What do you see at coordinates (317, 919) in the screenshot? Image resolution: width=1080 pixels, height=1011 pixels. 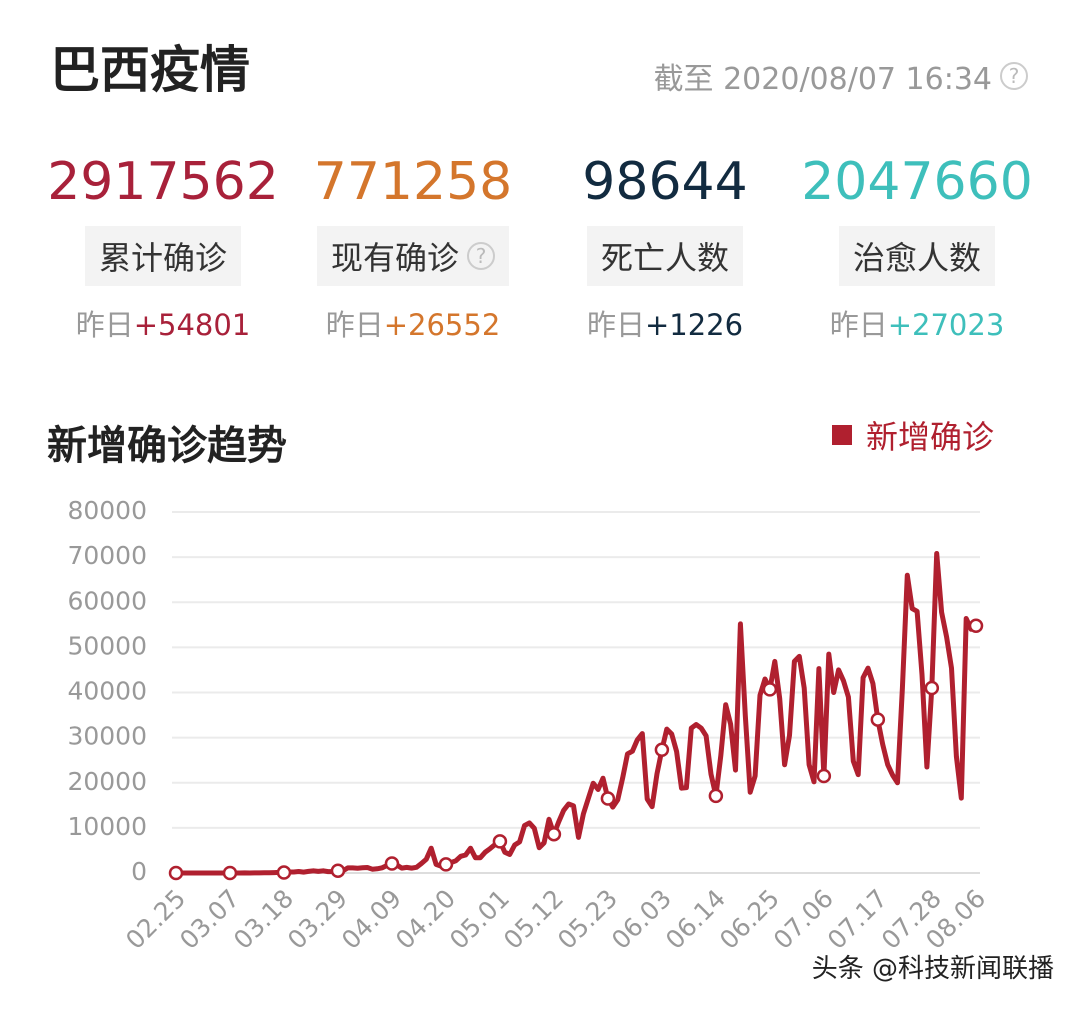 I see `x-tick-label: 03.29` at bounding box center [317, 919].